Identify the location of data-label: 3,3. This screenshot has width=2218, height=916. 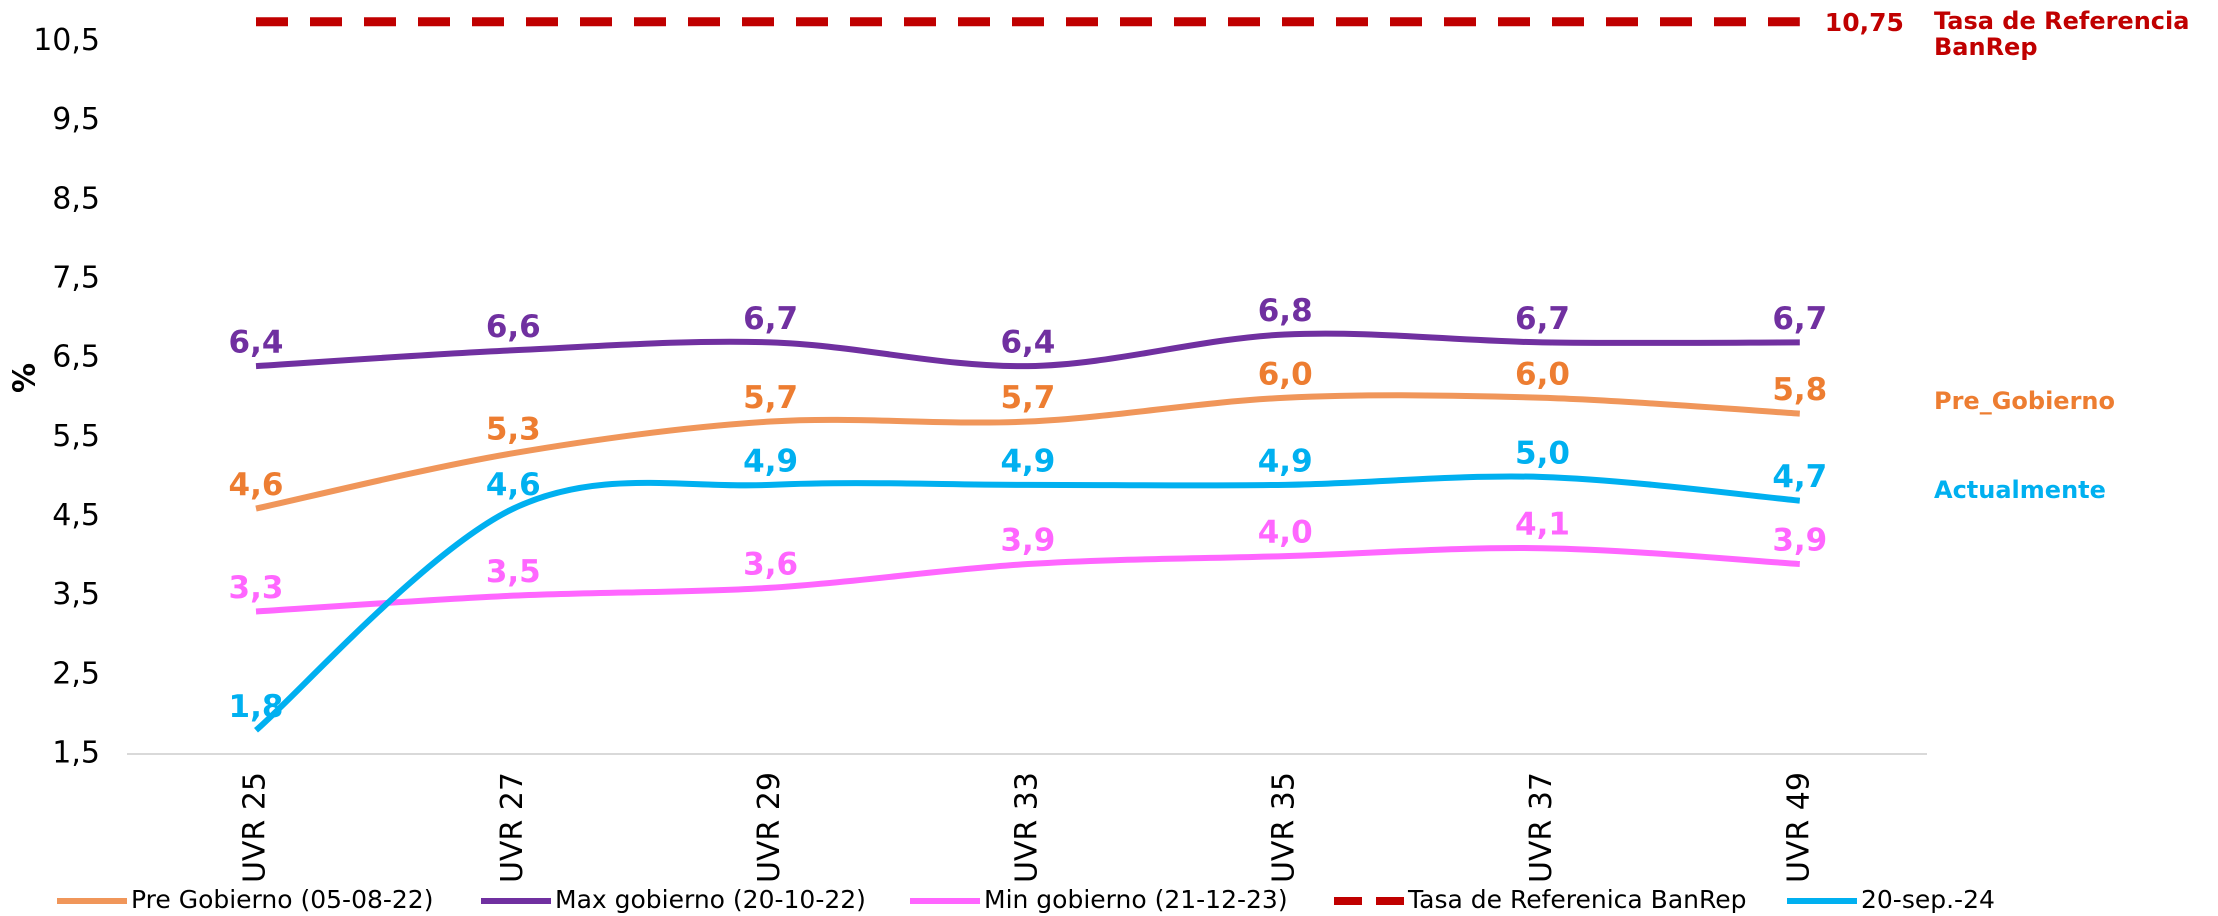
(256, 588).